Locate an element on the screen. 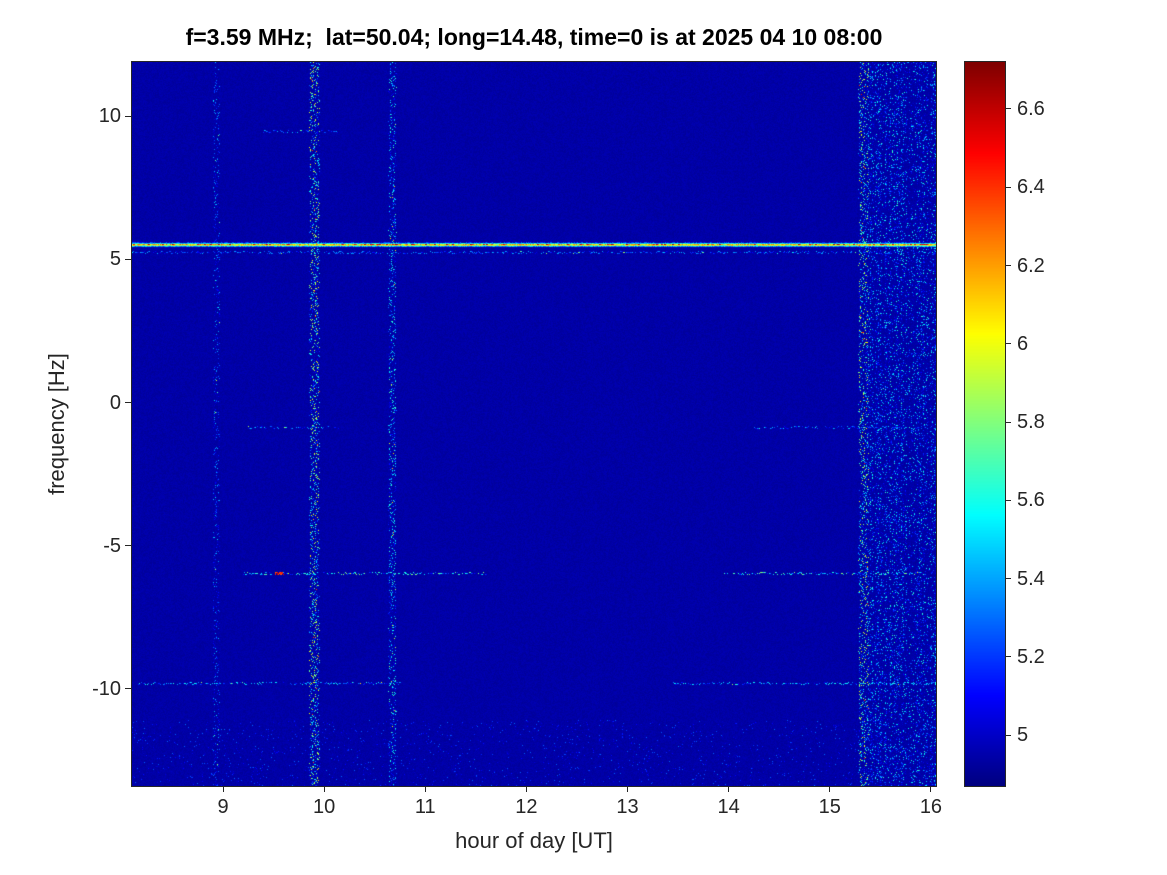 Image resolution: width=1167 pixels, height=875 pixels. colorbar-tick-label: 5.2 is located at coordinates (1031, 656).